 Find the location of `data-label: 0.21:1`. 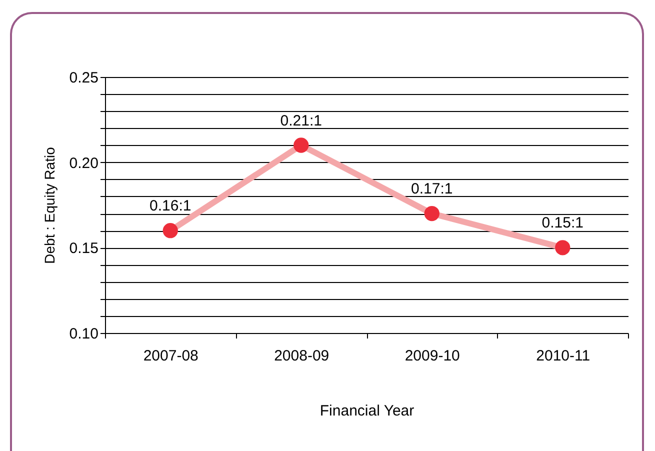

data-label: 0.21:1 is located at coordinates (301, 121).